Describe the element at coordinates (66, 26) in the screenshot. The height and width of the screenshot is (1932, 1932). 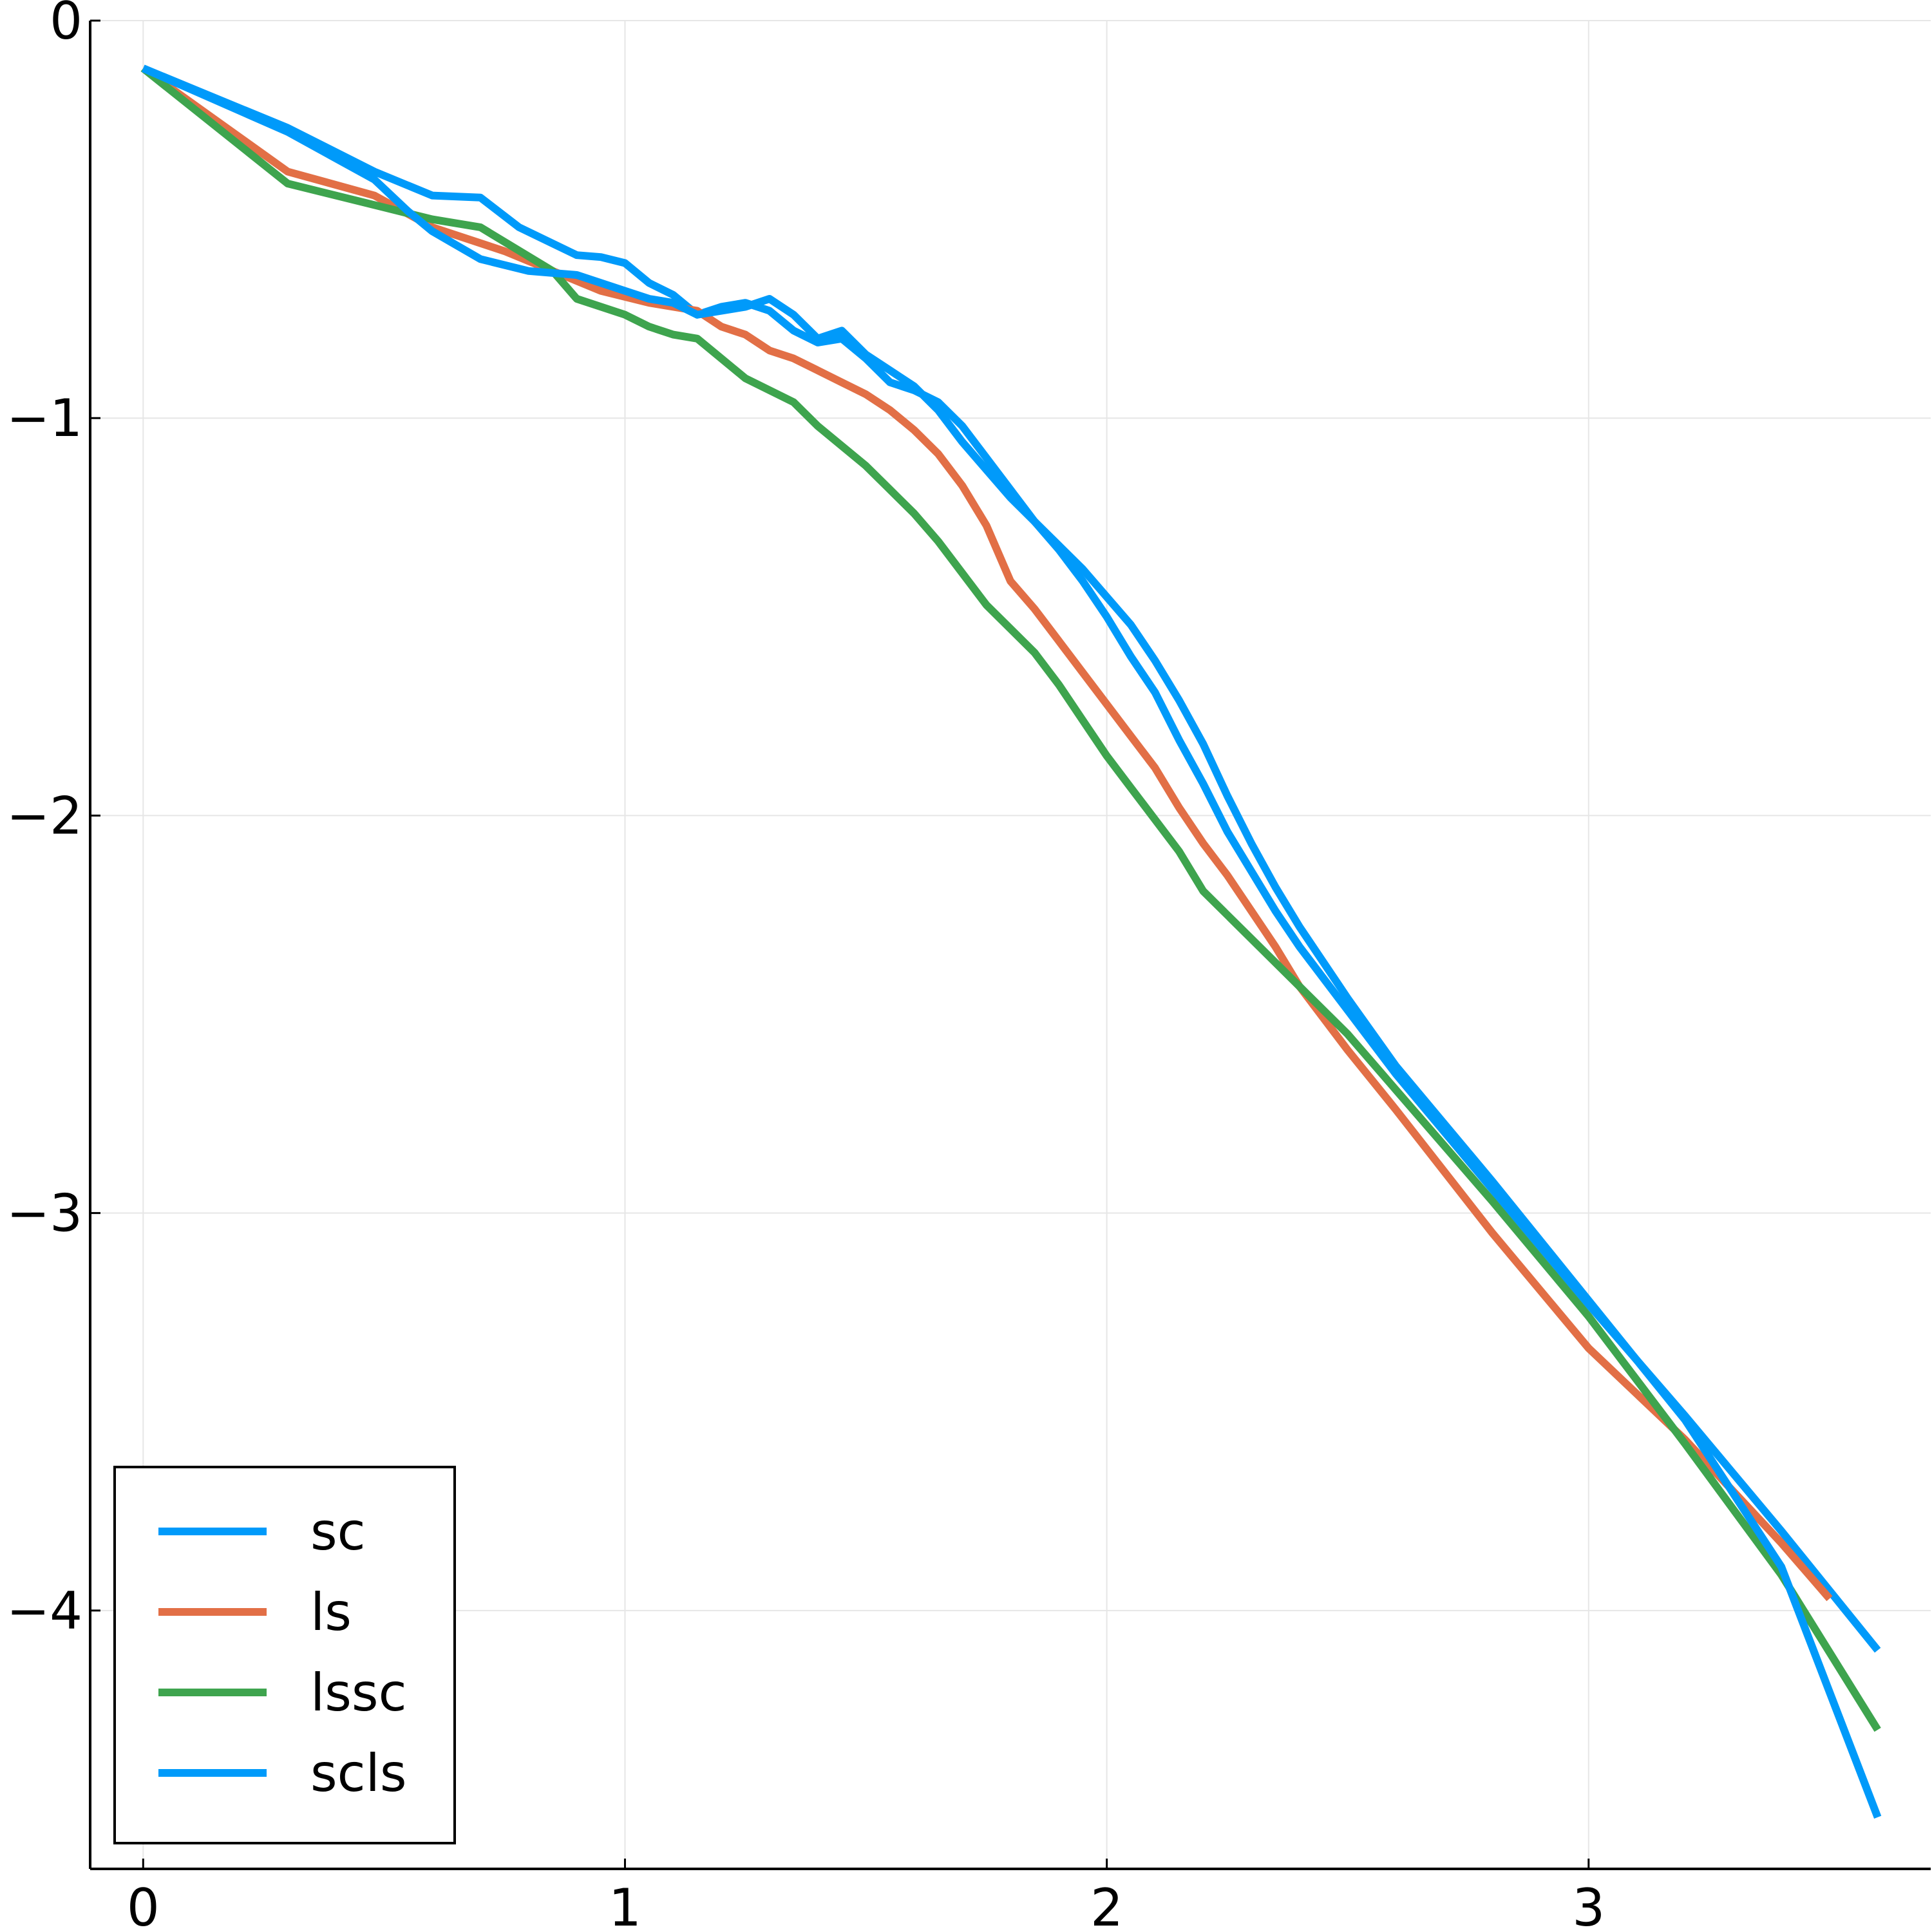
I see `y-tick-label: 0` at that location.